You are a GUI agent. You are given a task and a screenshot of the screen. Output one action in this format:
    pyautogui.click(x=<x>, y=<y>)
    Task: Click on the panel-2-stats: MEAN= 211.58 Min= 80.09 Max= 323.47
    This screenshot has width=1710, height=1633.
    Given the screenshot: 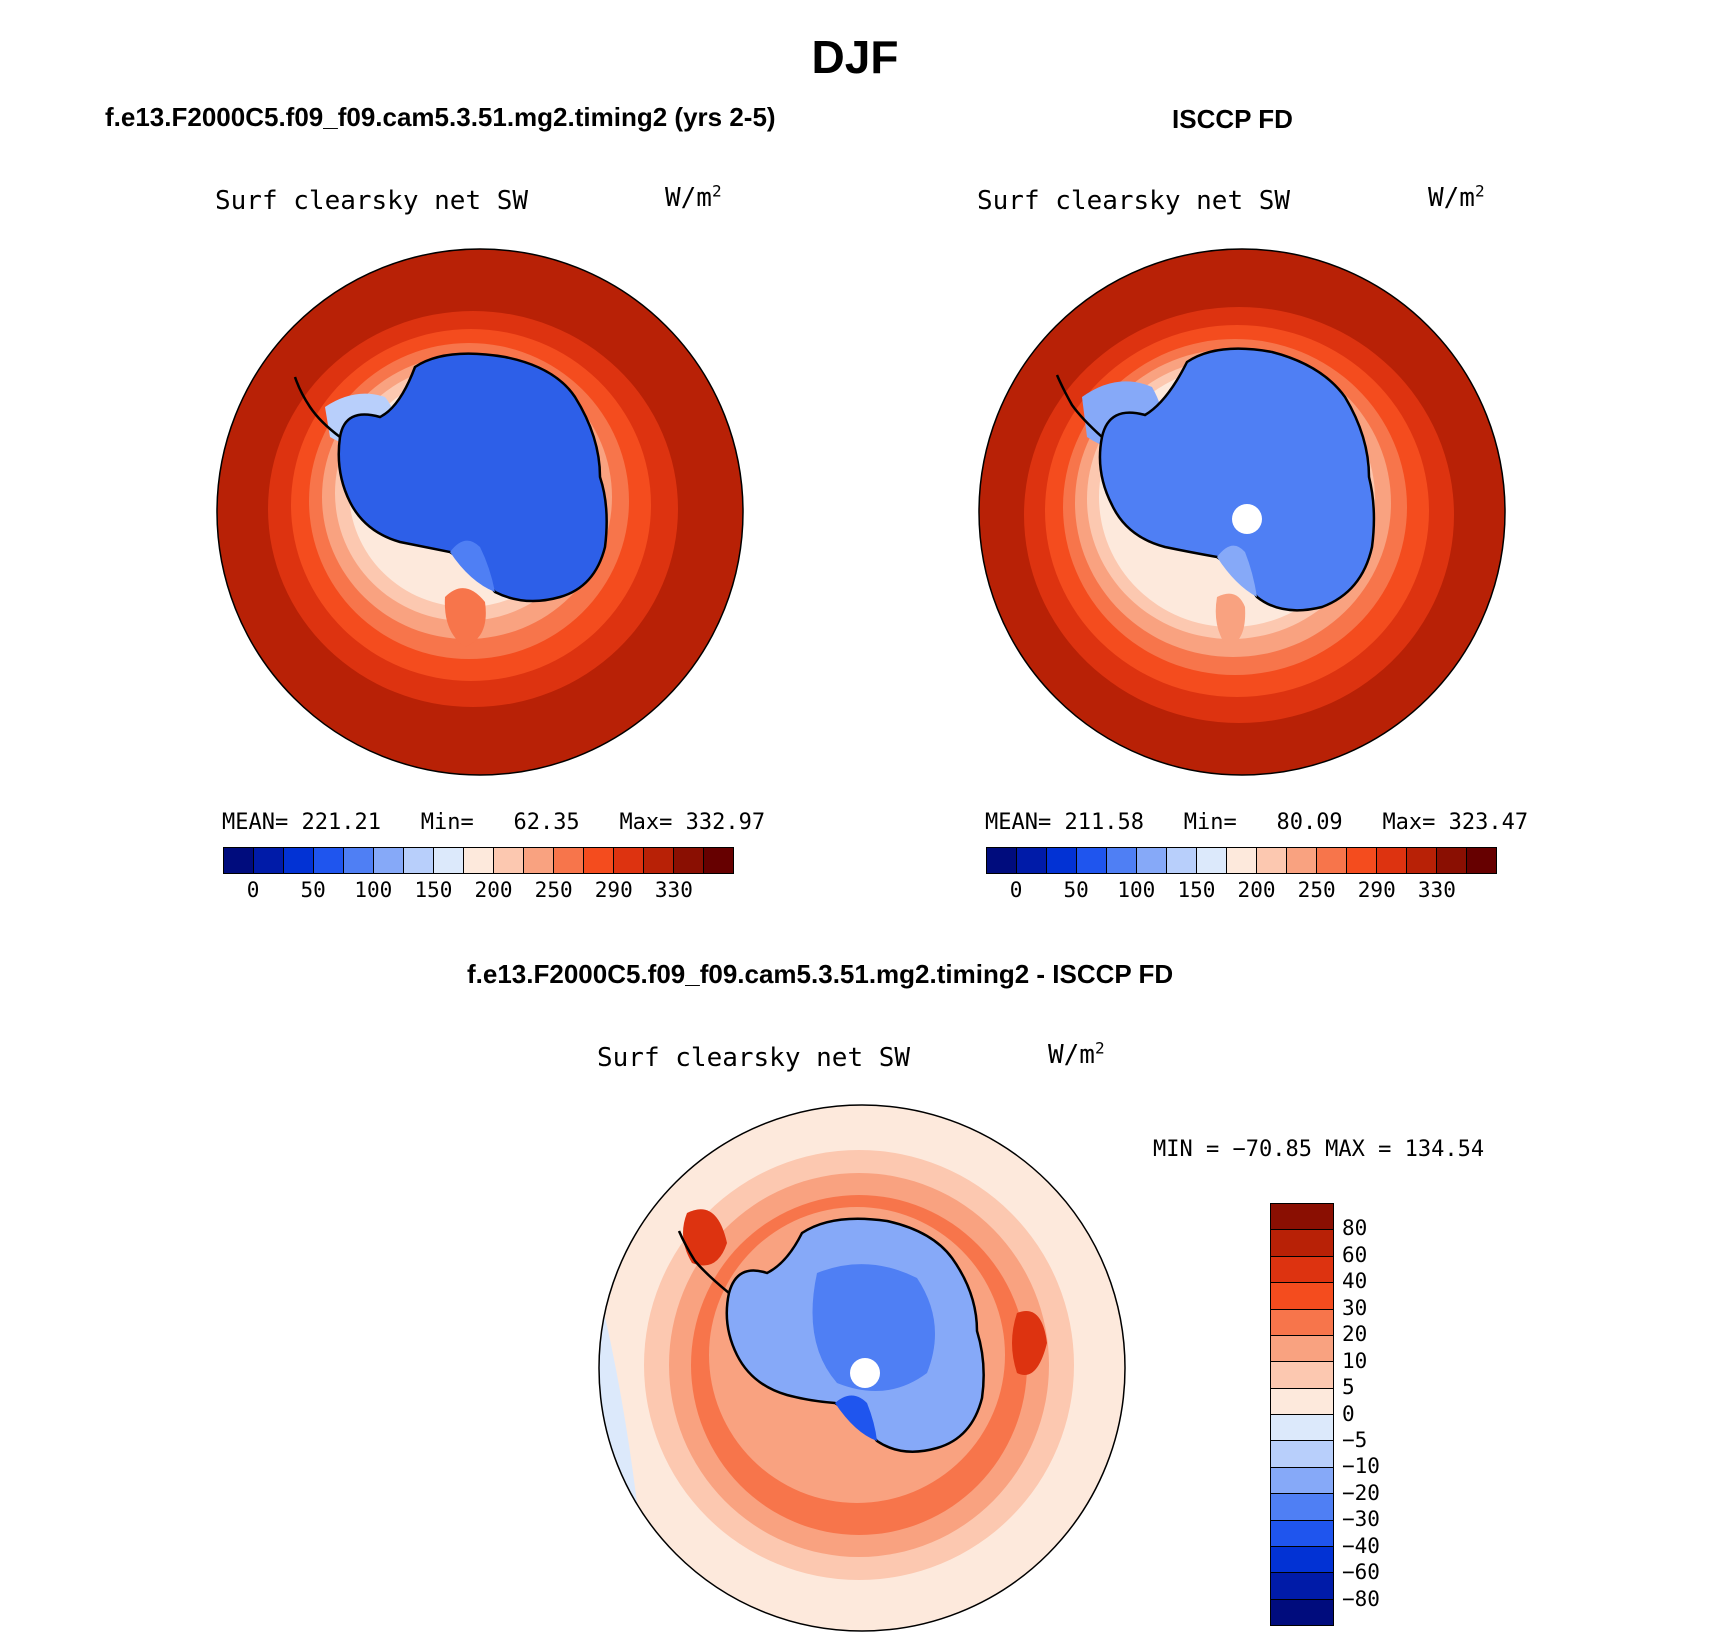 What is the action you would take?
    pyautogui.click(x=1257, y=822)
    